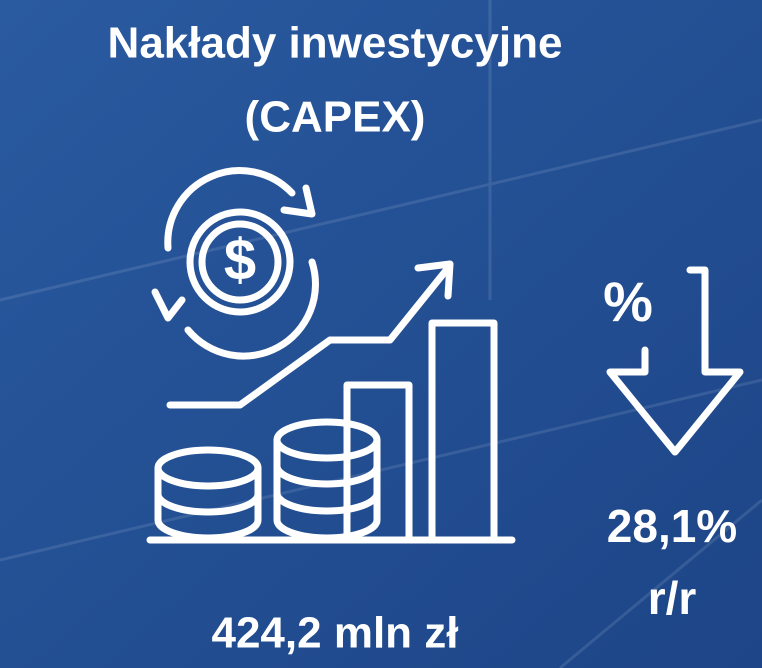 This screenshot has width=762, height=668. I want to click on change-value: 28,1%, so click(672, 526).